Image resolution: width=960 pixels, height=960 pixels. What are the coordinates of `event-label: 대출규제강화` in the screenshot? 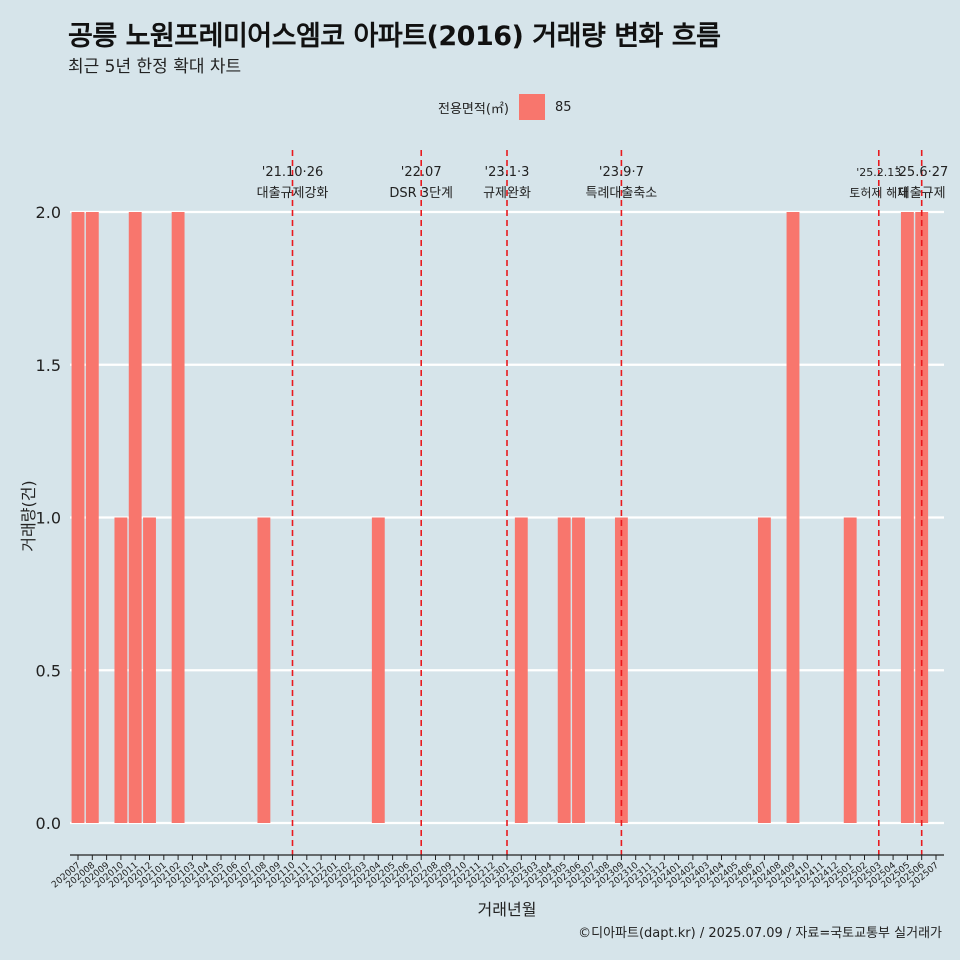 It's located at (293, 193).